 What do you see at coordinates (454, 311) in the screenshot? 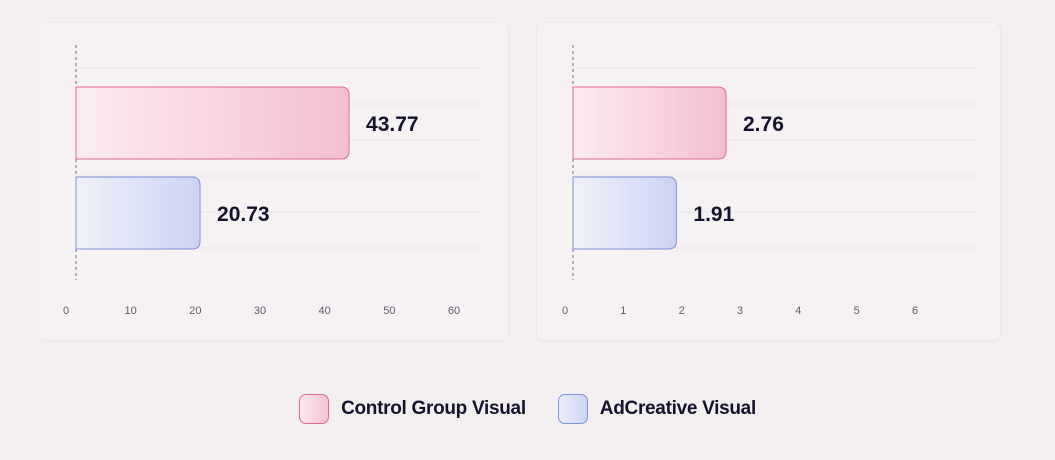
I see `x-tick-label: 60` at bounding box center [454, 311].